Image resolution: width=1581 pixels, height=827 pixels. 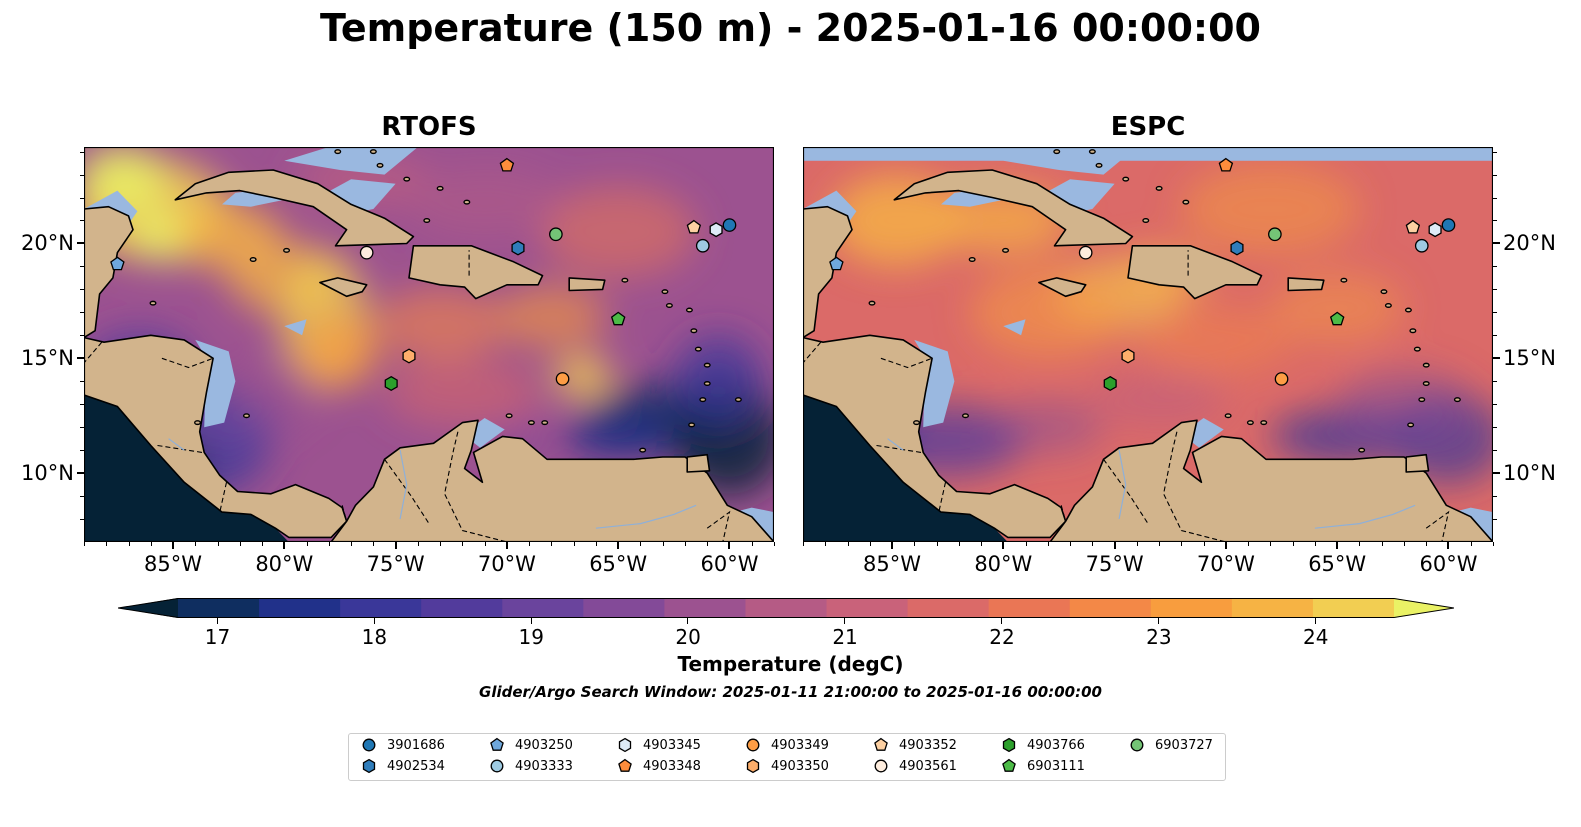 What do you see at coordinates (828, 243) in the screenshot?
I see `land-yucatan` at bounding box center [828, 243].